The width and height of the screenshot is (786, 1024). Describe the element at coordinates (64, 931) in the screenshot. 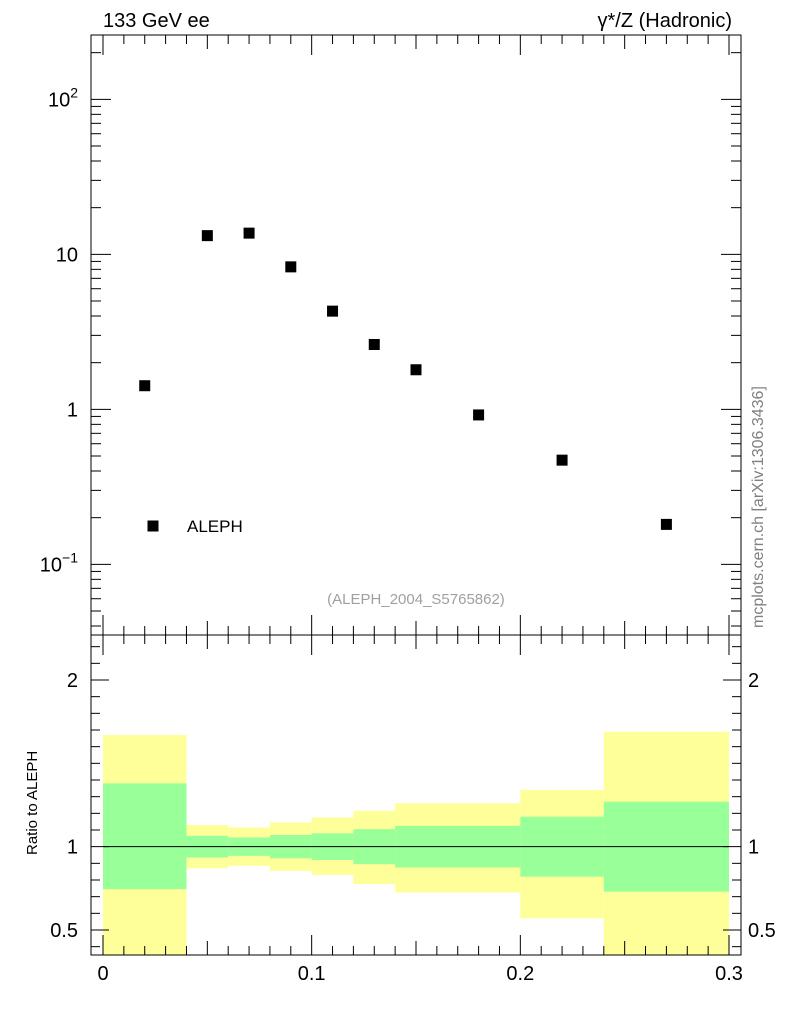

I see `ratio-ytick-label-left-0: 0.5` at that location.